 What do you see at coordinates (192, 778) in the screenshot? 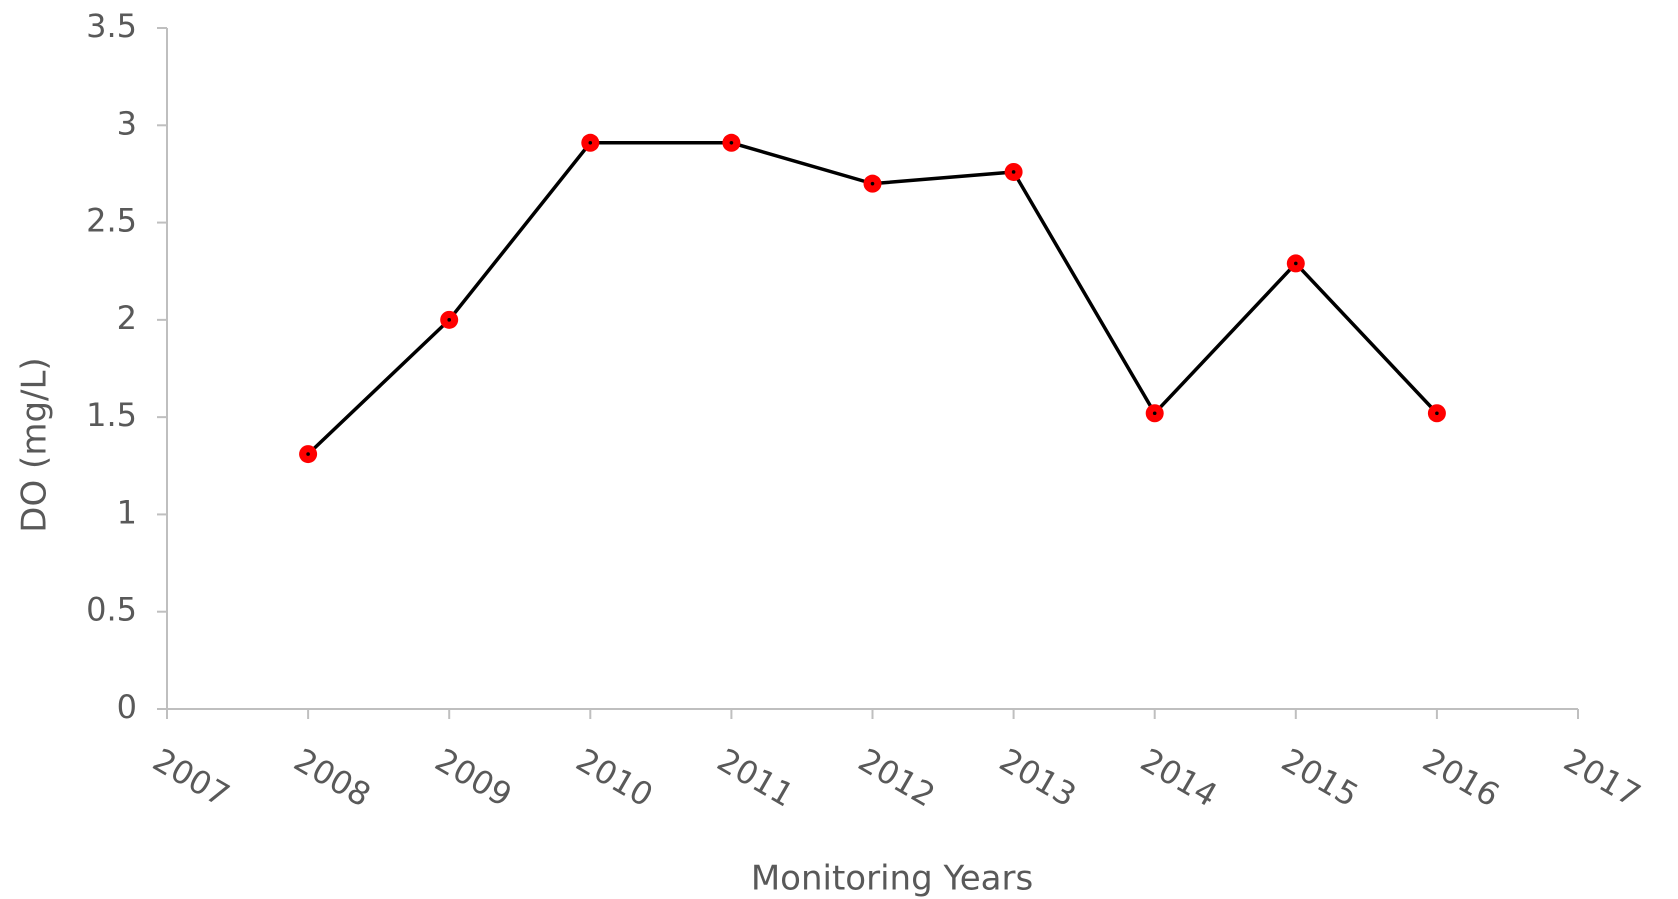
I see `x-tick-label: 2007` at bounding box center [192, 778].